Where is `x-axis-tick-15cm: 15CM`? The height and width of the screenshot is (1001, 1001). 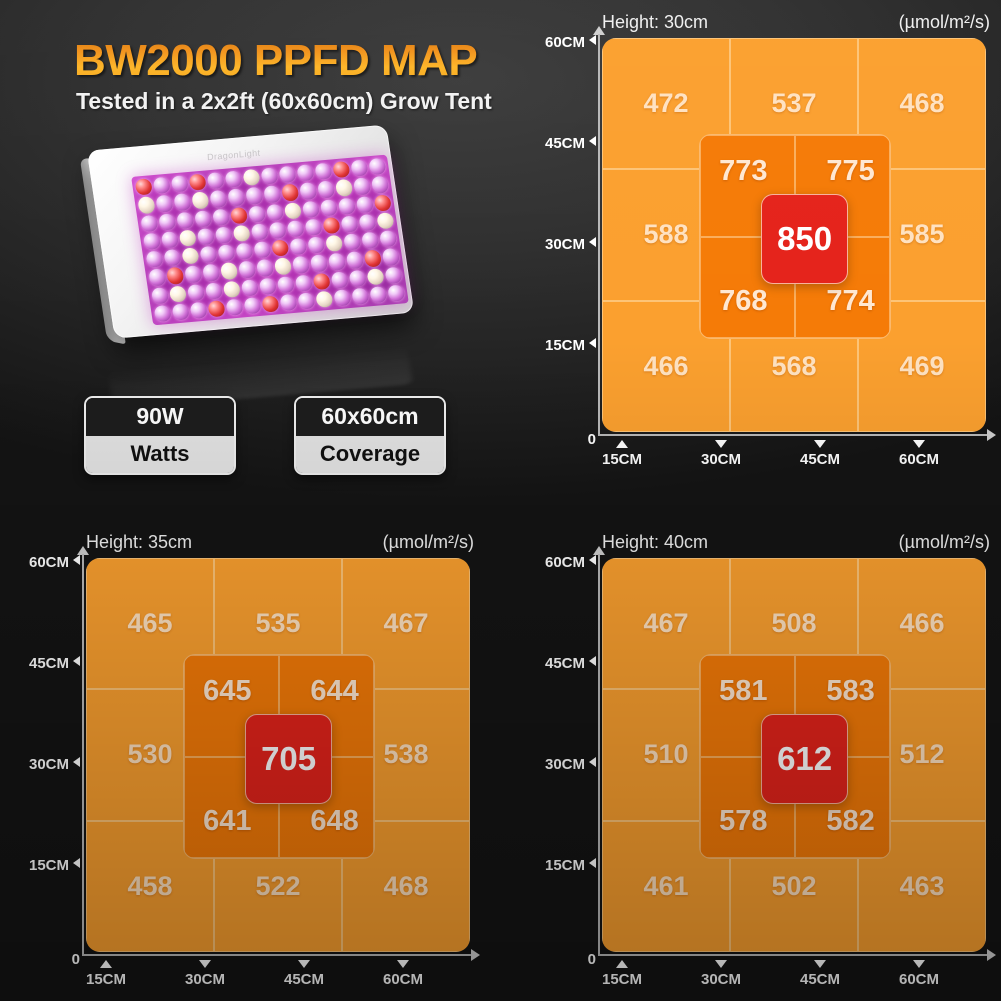 x-axis-tick-15cm: 15CM is located at coordinates (106, 974).